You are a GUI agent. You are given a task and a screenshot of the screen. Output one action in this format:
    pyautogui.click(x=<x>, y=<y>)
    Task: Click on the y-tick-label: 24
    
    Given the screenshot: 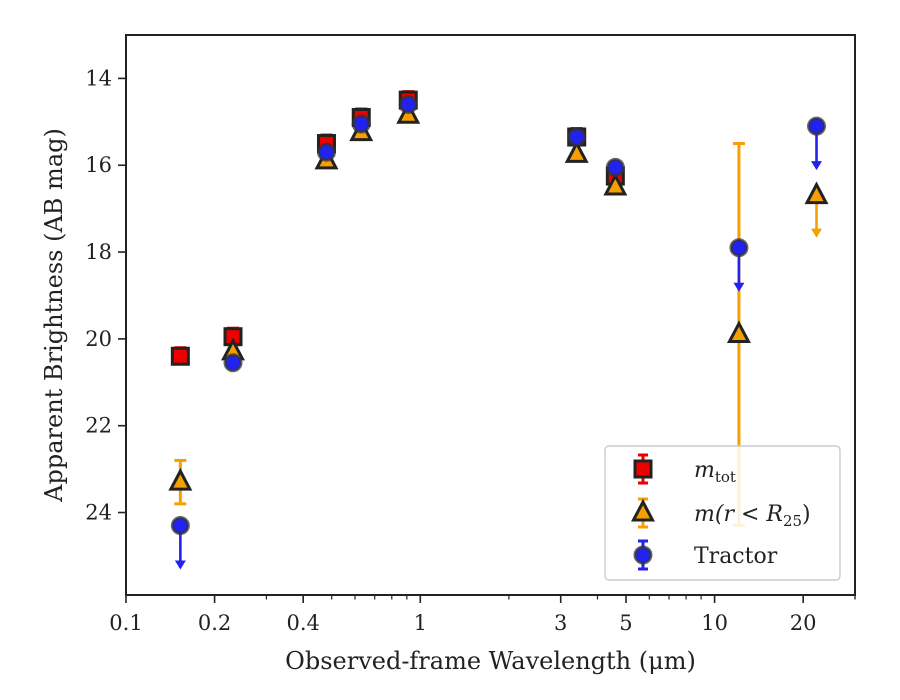 What is the action you would take?
    pyautogui.click(x=98, y=513)
    